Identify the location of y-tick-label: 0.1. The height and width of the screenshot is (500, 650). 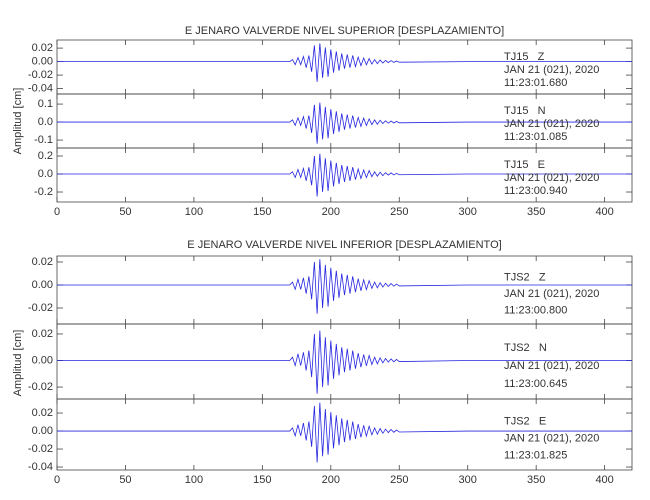
(45, 104).